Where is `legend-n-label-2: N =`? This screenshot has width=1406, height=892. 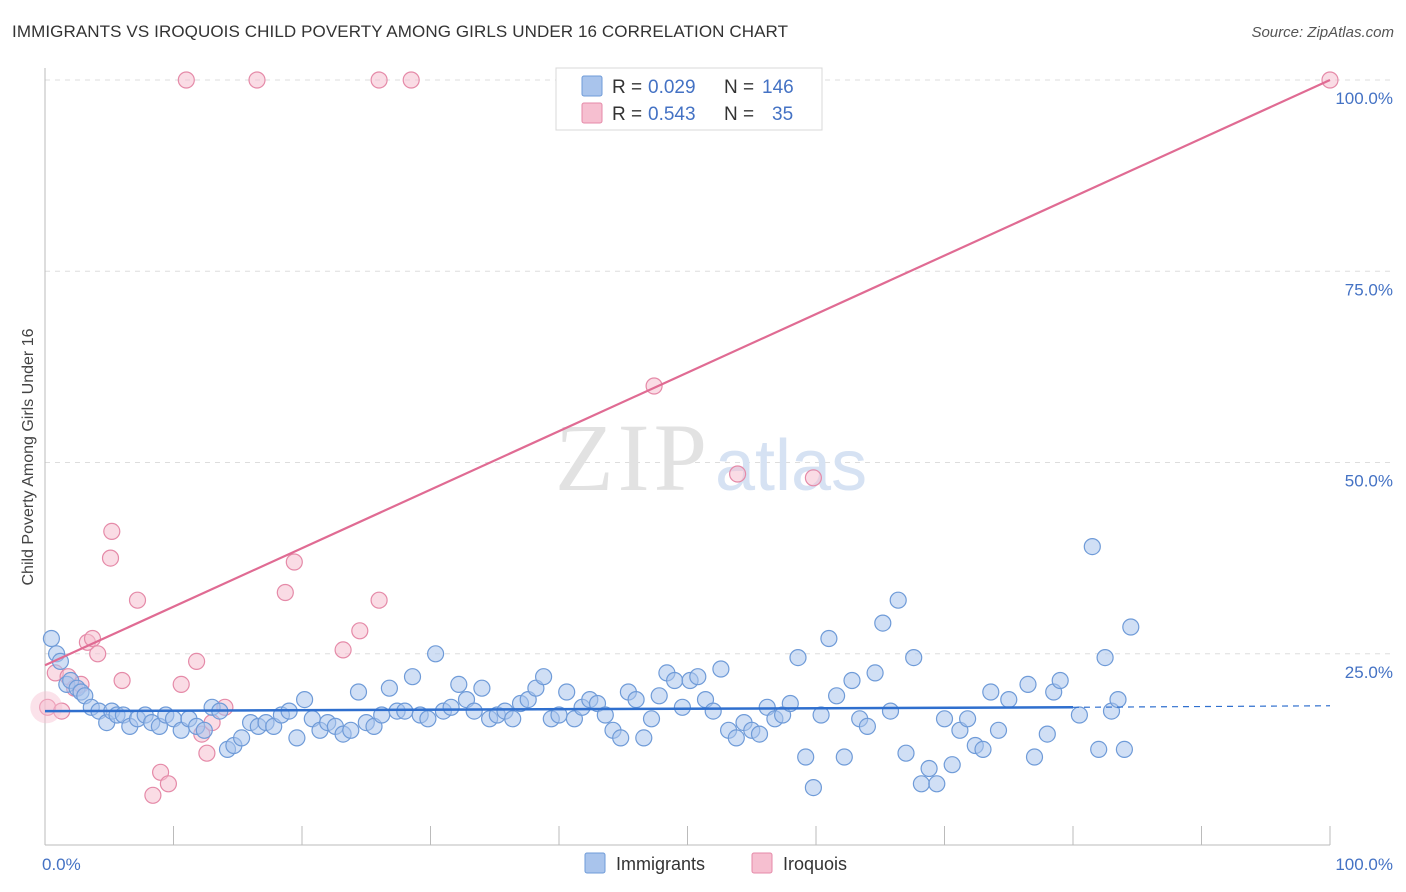 legend-n-label-2: N = is located at coordinates (739, 114).